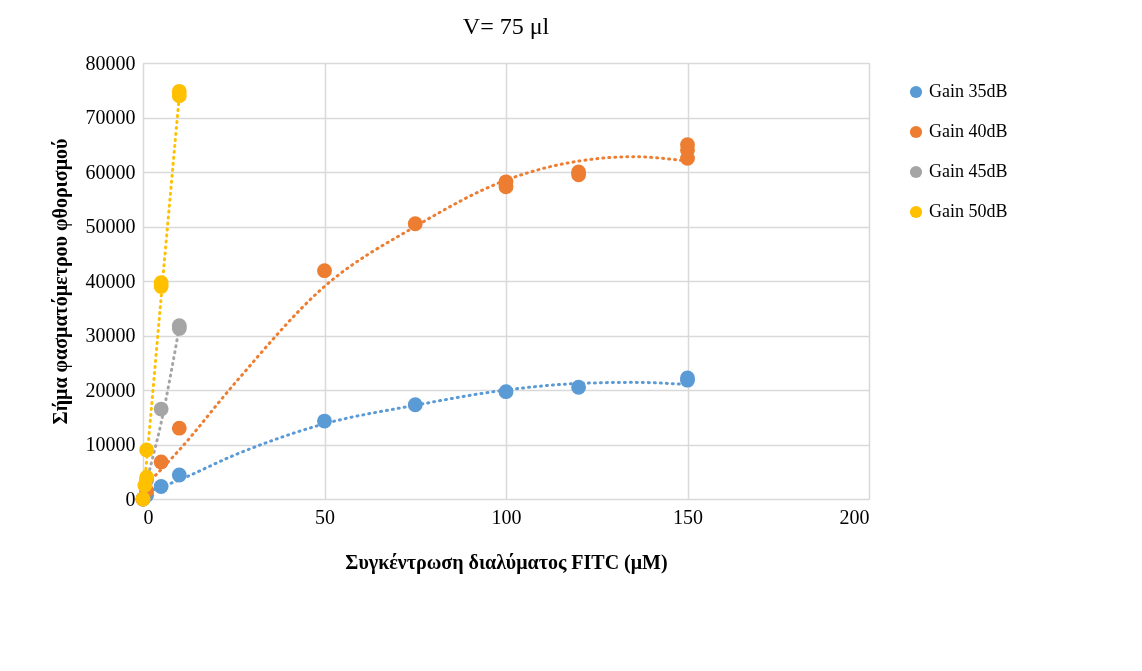 This screenshot has width=1142, height=671. Describe the element at coordinates (968, 211) in the screenshot. I see `legend-label: Gain 50dB` at that location.